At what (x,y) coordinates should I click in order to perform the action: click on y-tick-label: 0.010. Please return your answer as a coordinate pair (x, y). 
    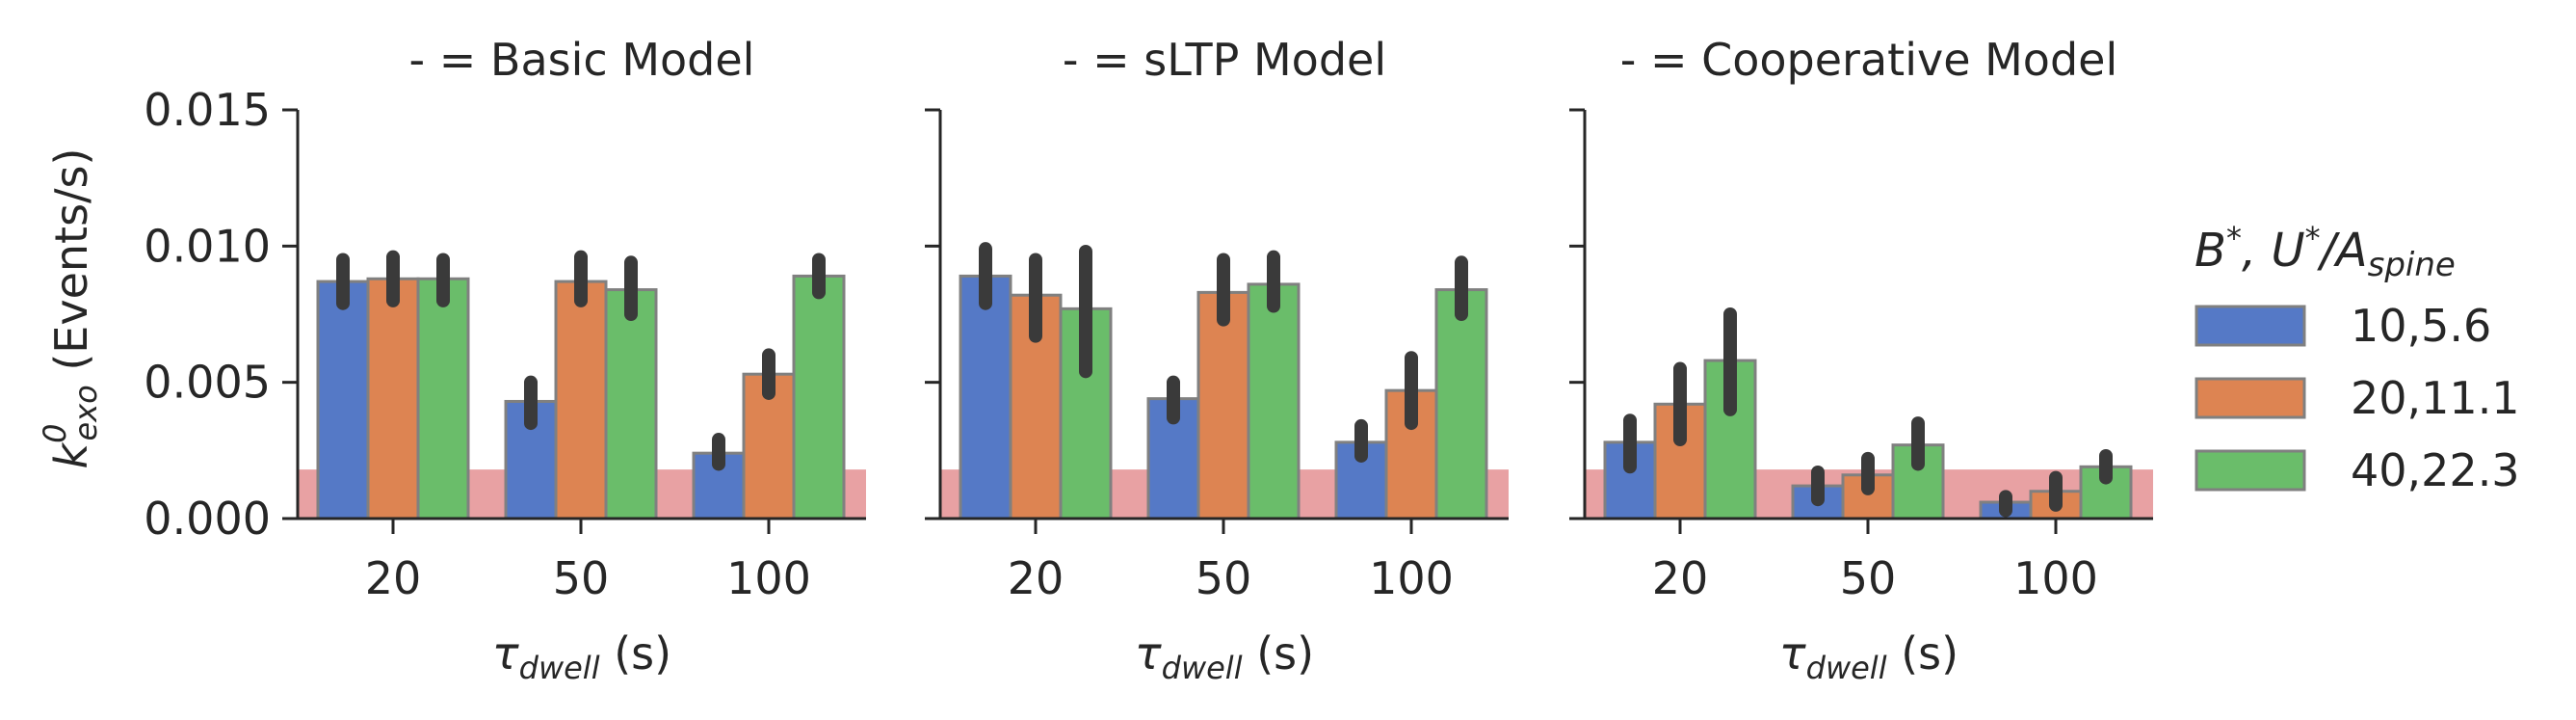
    Looking at the image, I should click on (207, 246).